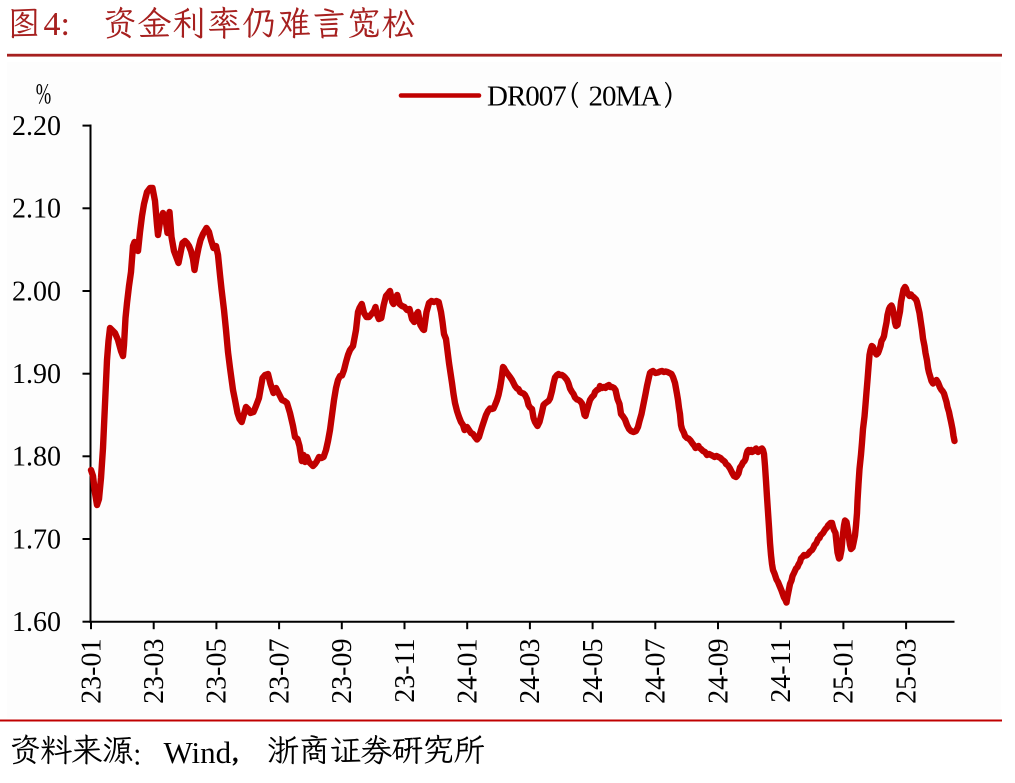  I want to click on svg-text: DR007, so click(526, 97).